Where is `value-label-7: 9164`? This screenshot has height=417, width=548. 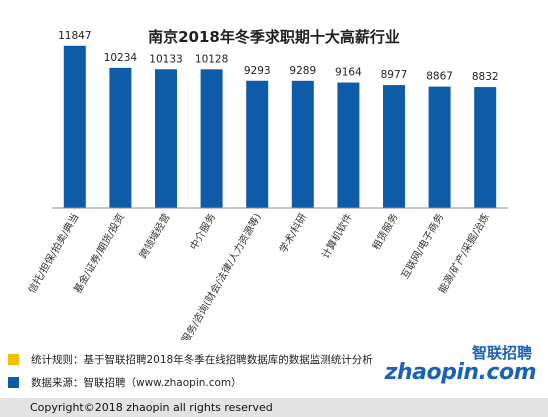 value-label-7: 9164 is located at coordinates (348, 73).